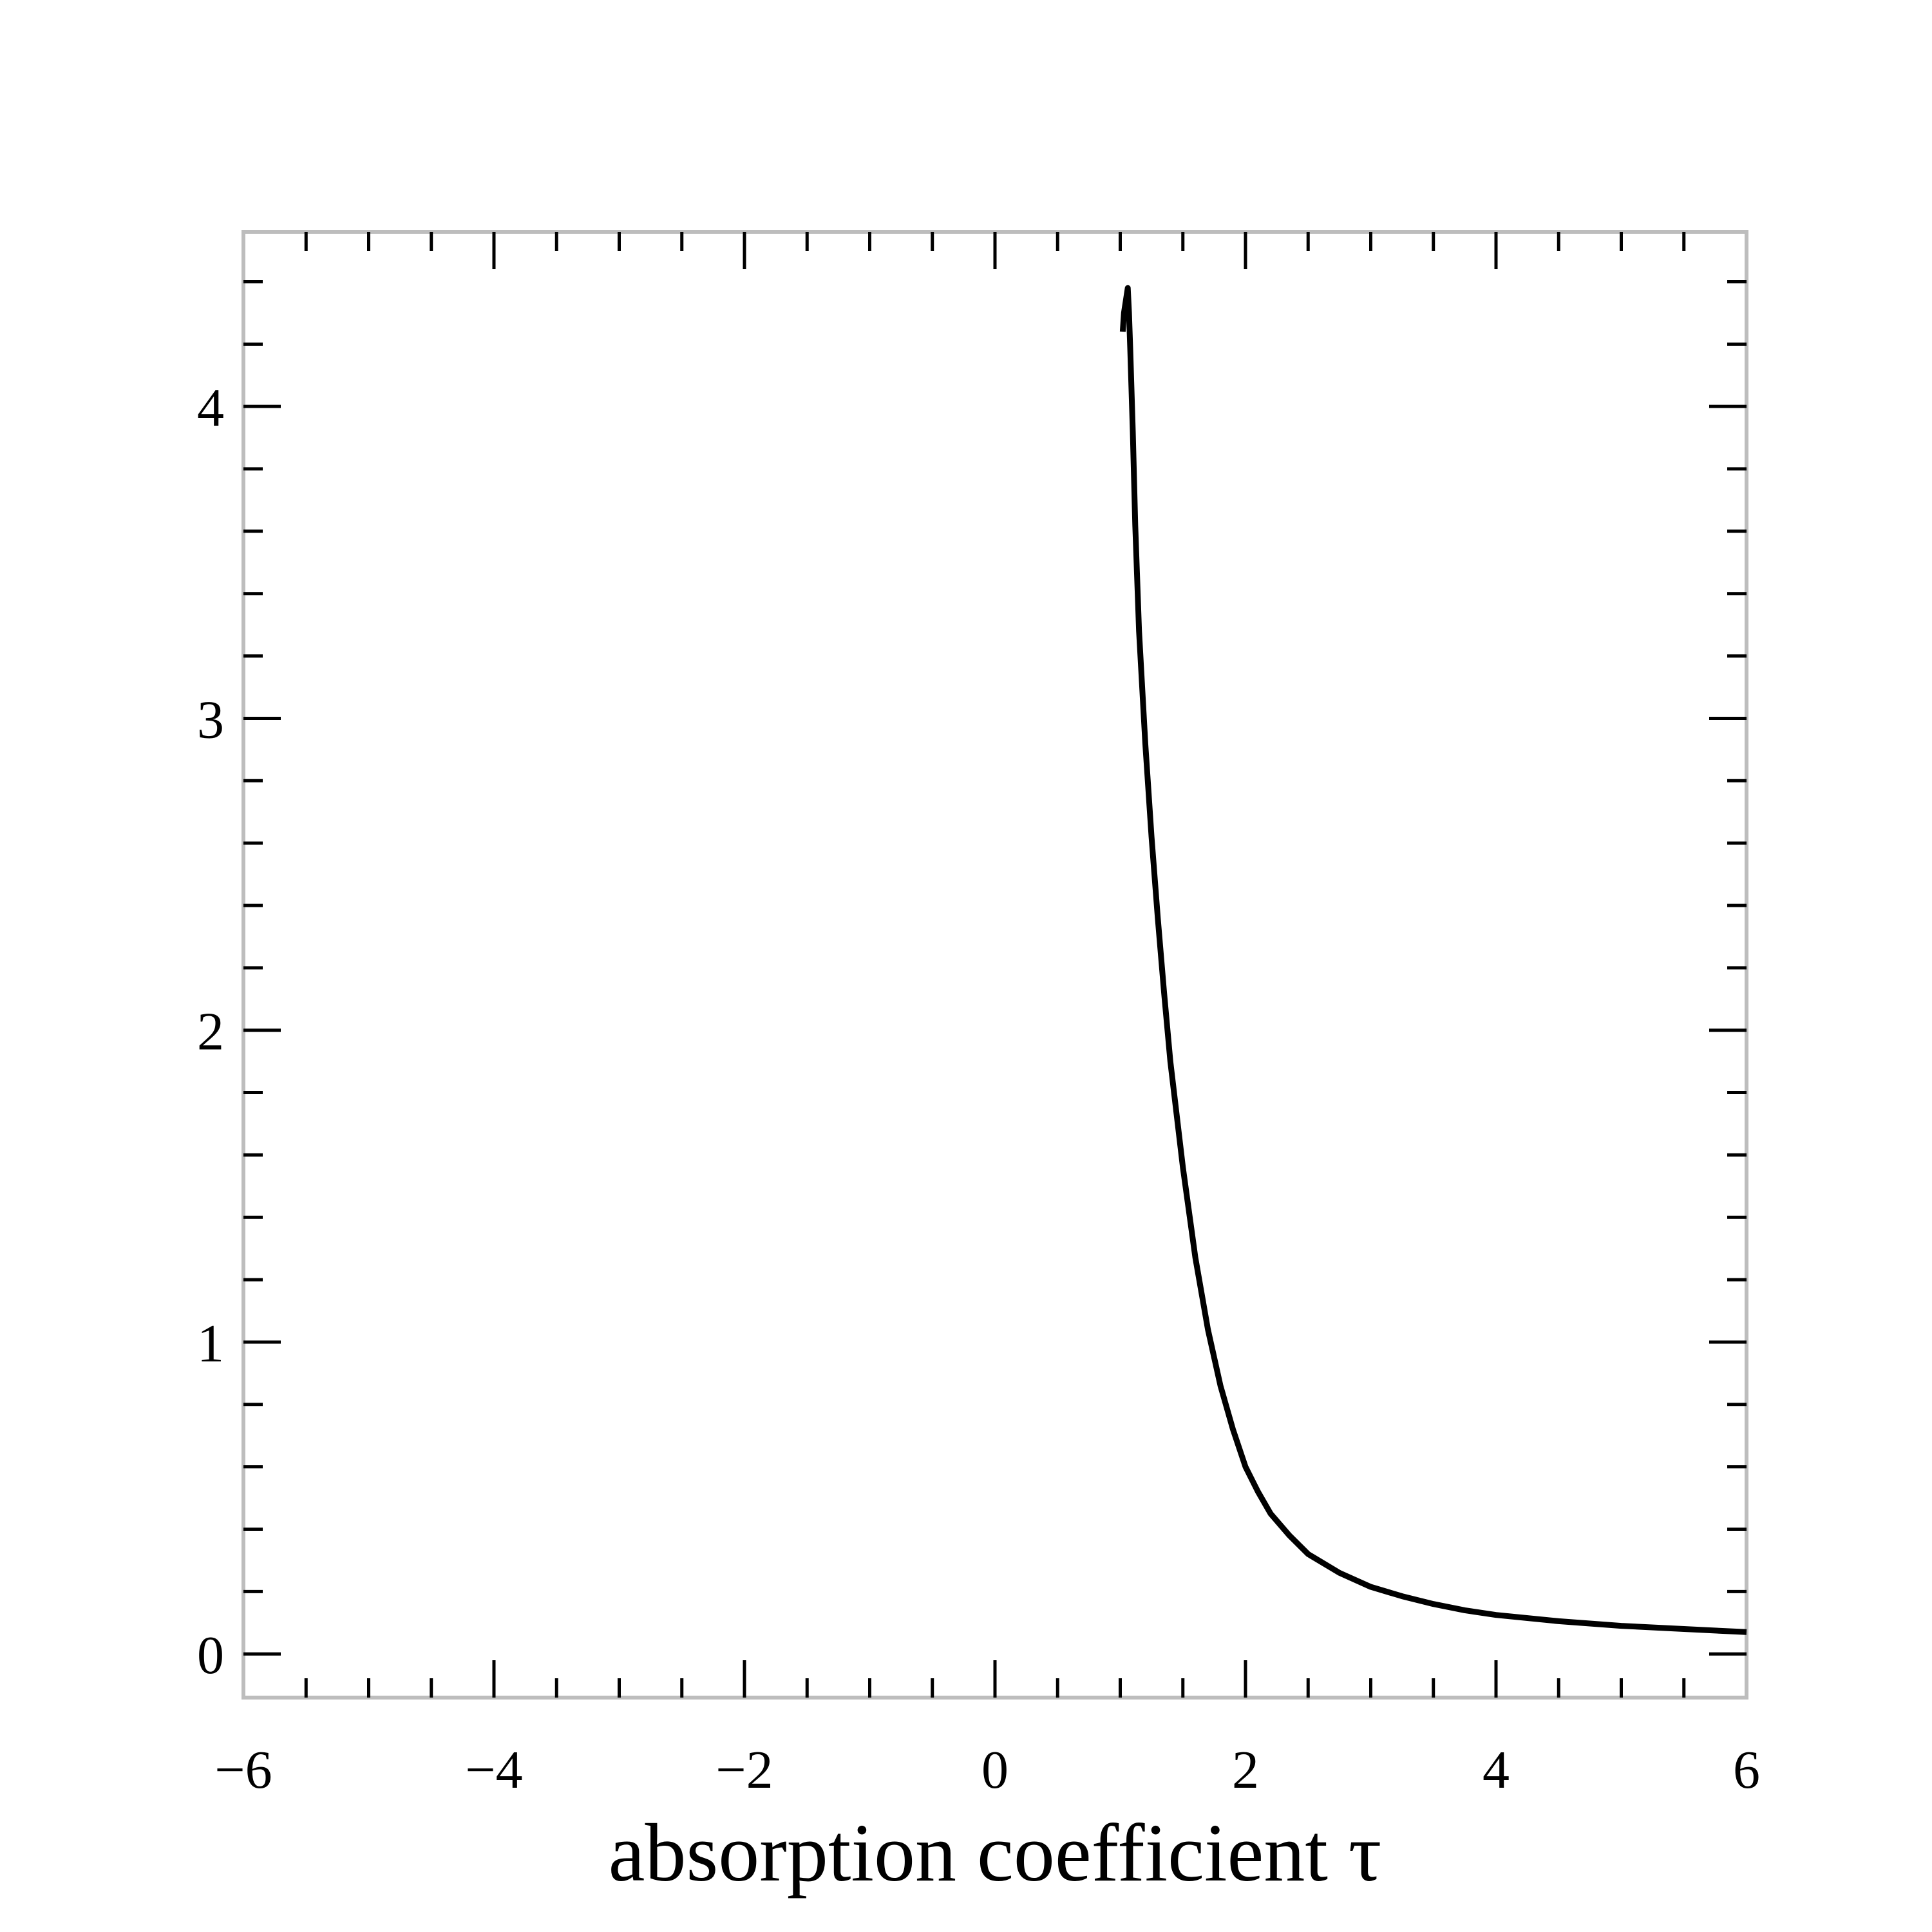  What do you see at coordinates (210, 1032) in the screenshot?
I see `y-tick-label: 2` at bounding box center [210, 1032].